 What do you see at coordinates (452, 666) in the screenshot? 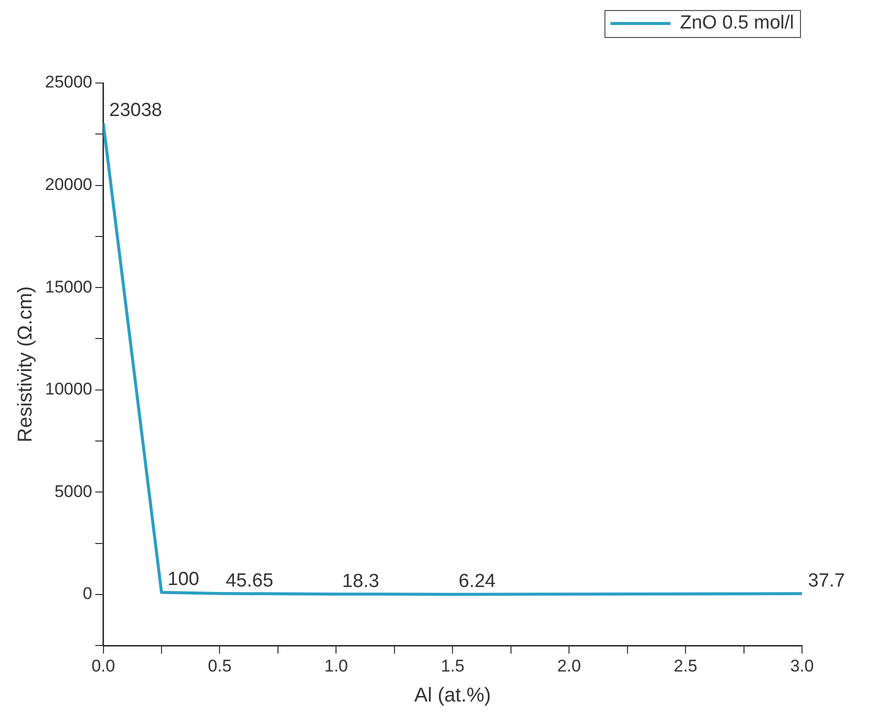
I see `x-tick-label: 1.5` at bounding box center [452, 666].